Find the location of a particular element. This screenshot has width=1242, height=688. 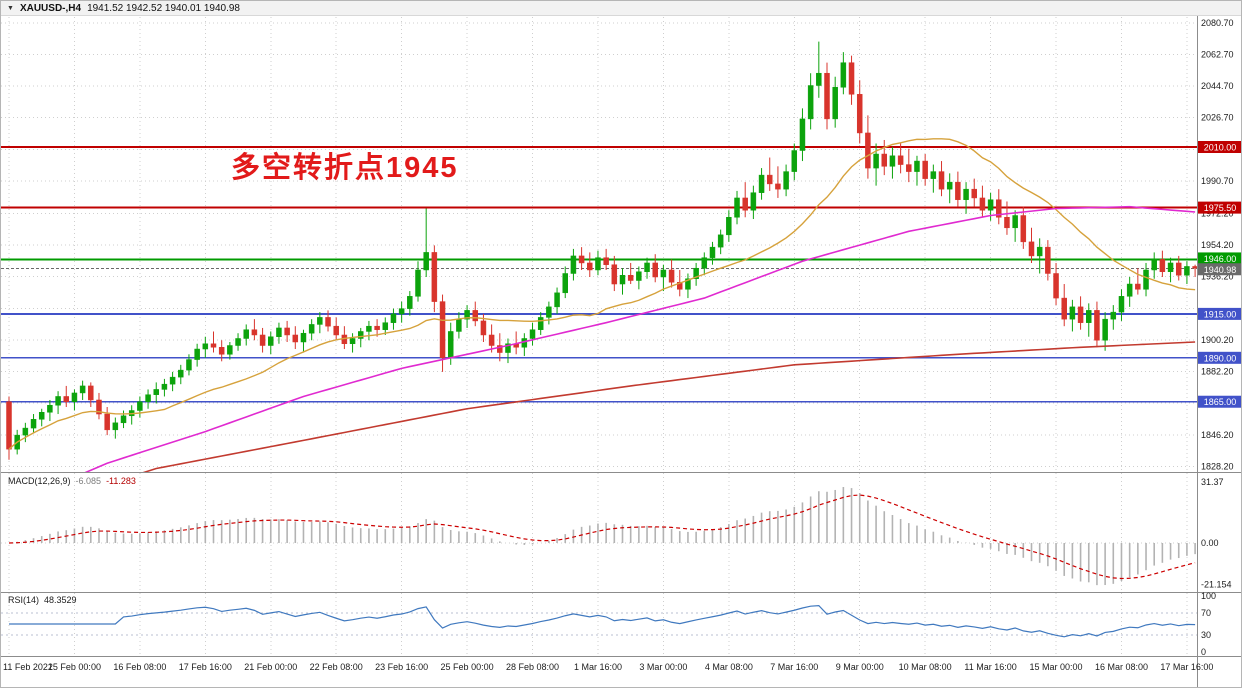

time-tick-label: 15 Feb 00:00 is located at coordinates (74, 667).